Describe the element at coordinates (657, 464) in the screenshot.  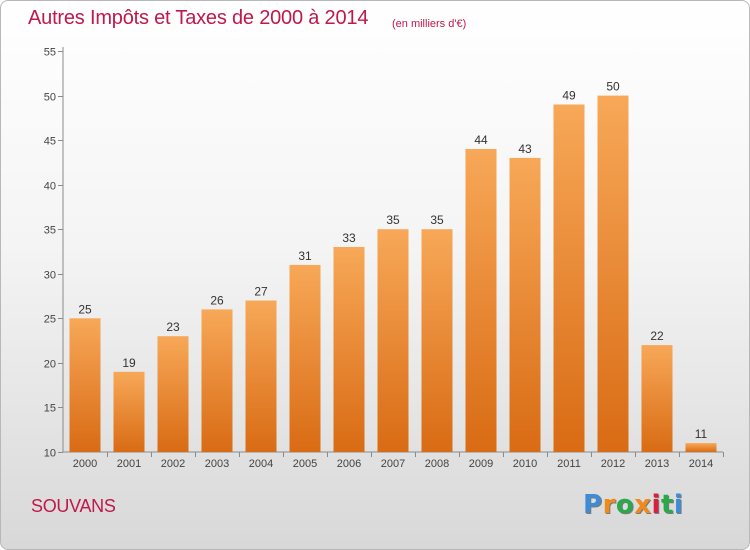
I see `x-tick-label-2013: 2013` at that location.